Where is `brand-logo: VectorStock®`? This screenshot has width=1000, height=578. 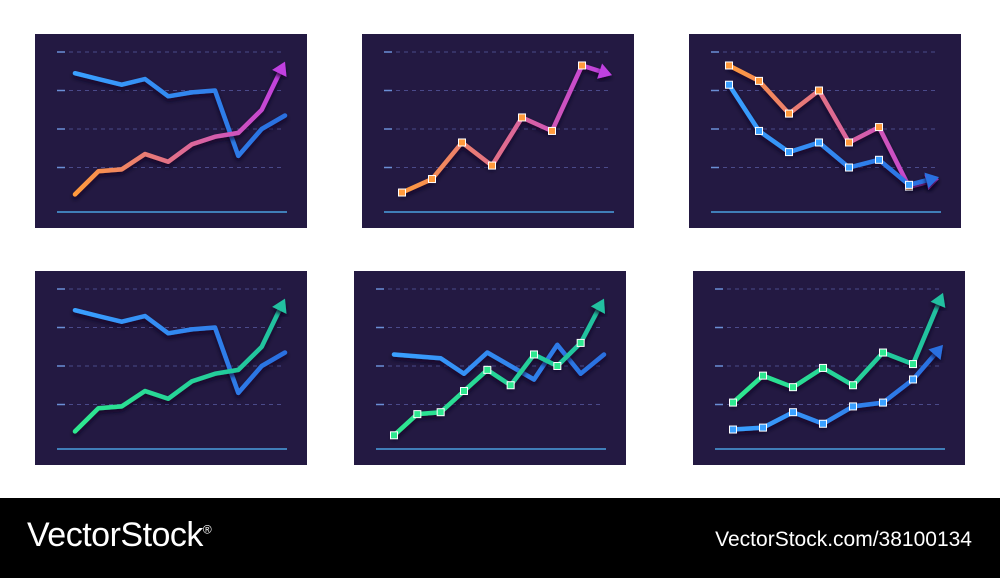 brand-logo: VectorStock® is located at coordinates (119, 535).